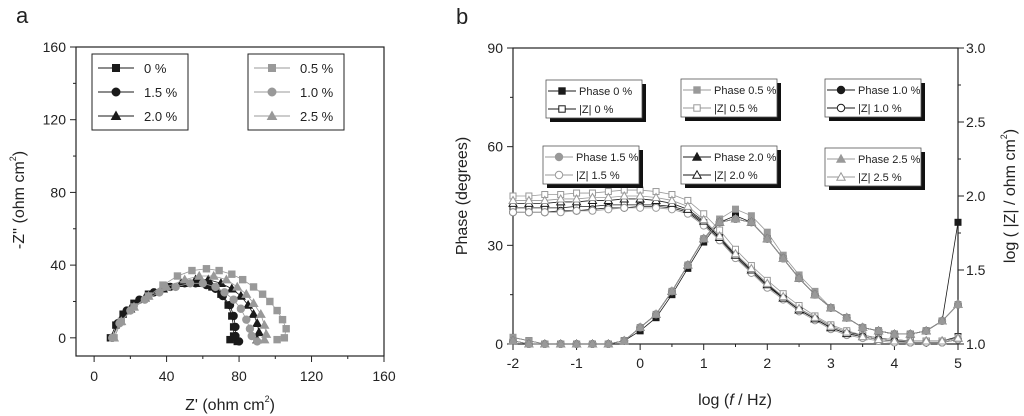 Image resolution: width=1024 pixels, height=416 pixels. What do you see at coordinates (22, 15) in the screenshot?
I see `panel-label-a: a` at bounding box center [22, 15].